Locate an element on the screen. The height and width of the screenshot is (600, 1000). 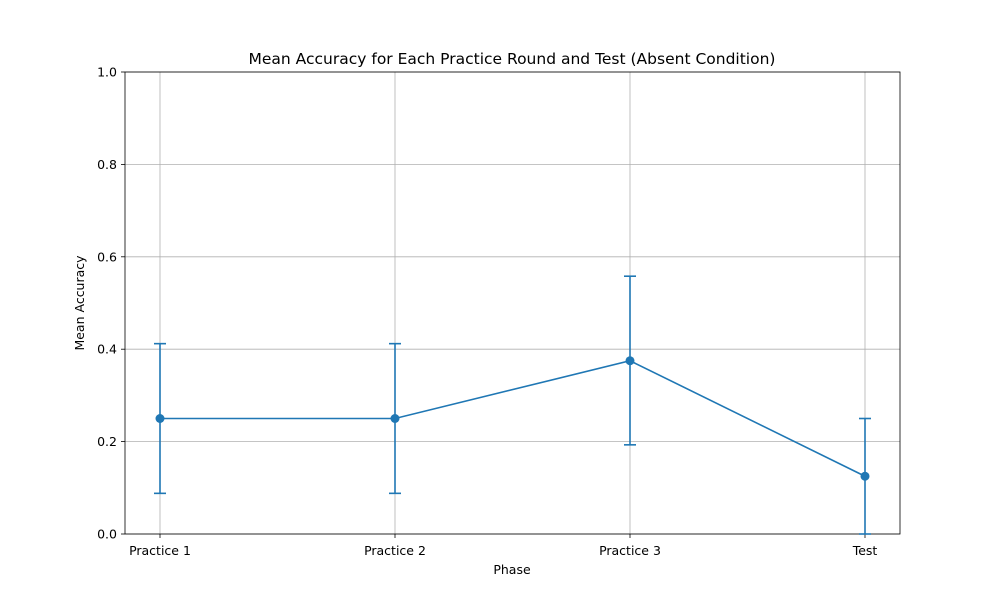
x-axis: Practice 1 Practice 2 Practice 3 Test is located at coordinates (503, 546).